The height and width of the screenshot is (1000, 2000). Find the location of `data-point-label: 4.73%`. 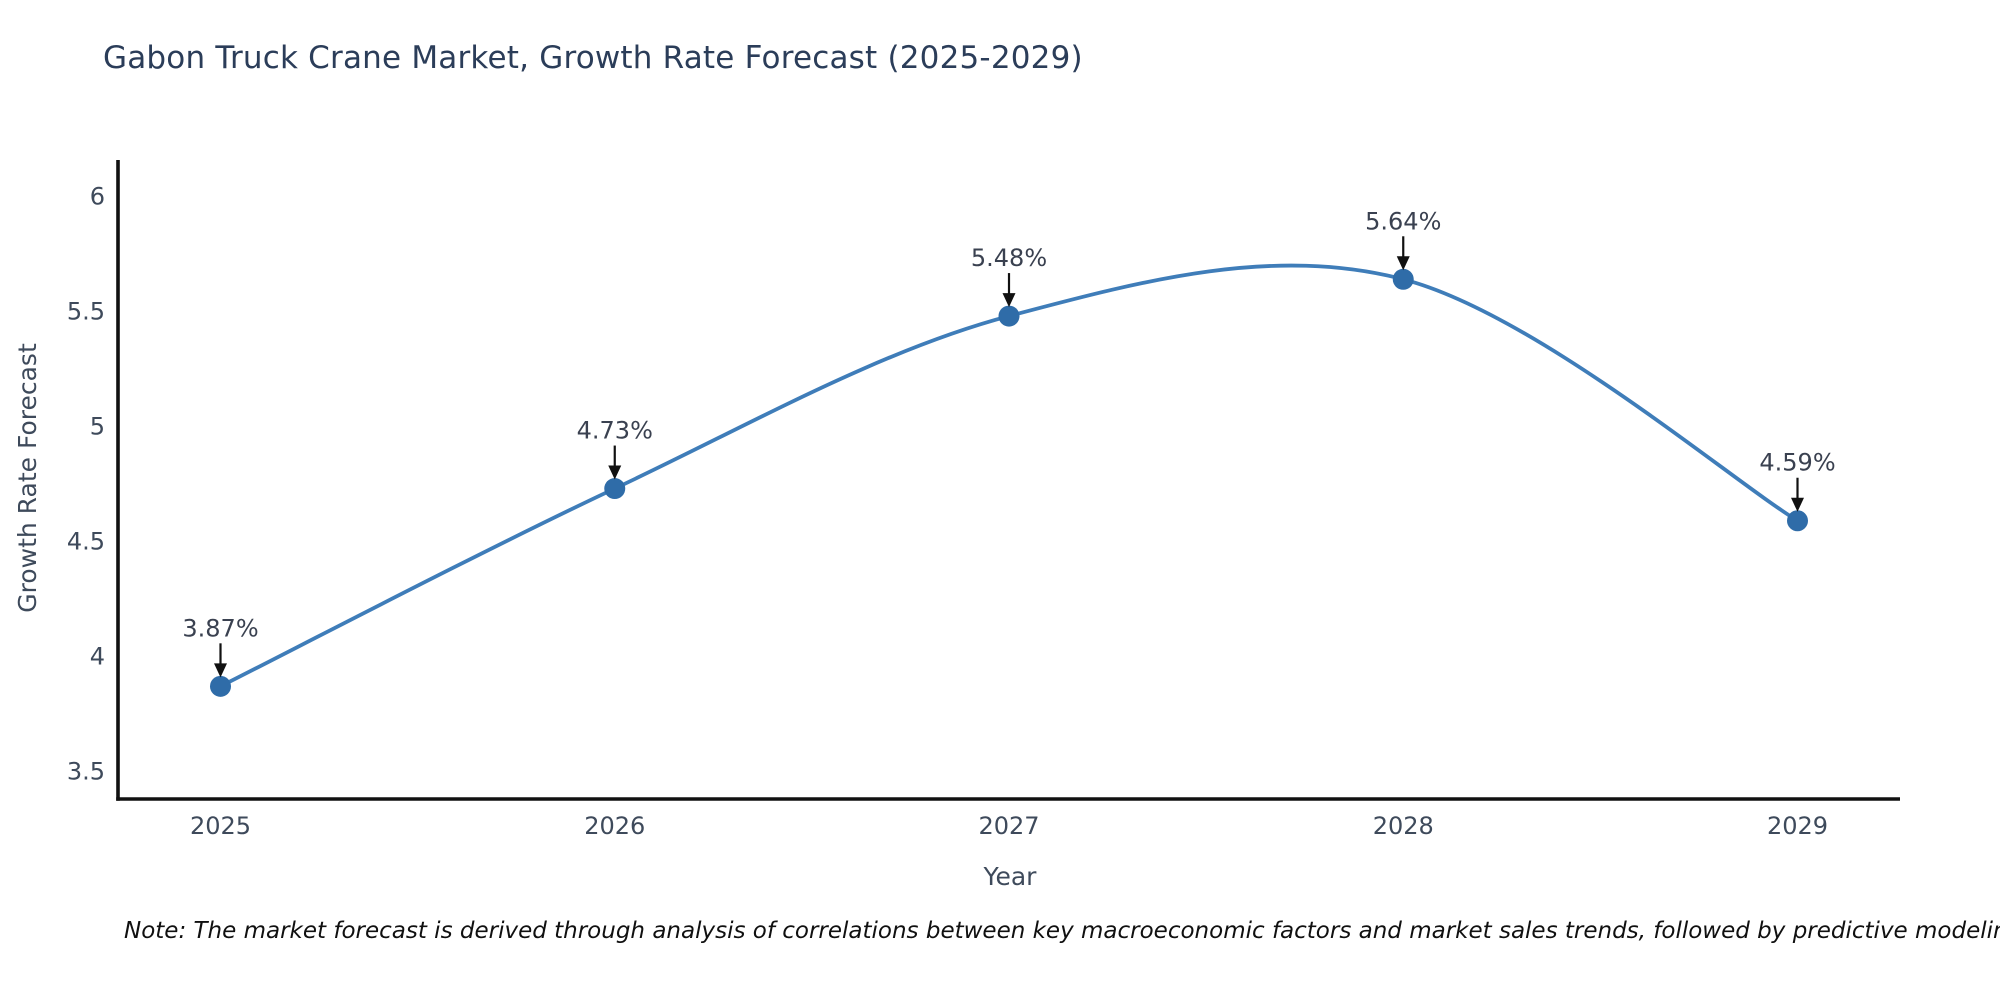

data-point-label: 4.73% is located at coordinates (615, 431).